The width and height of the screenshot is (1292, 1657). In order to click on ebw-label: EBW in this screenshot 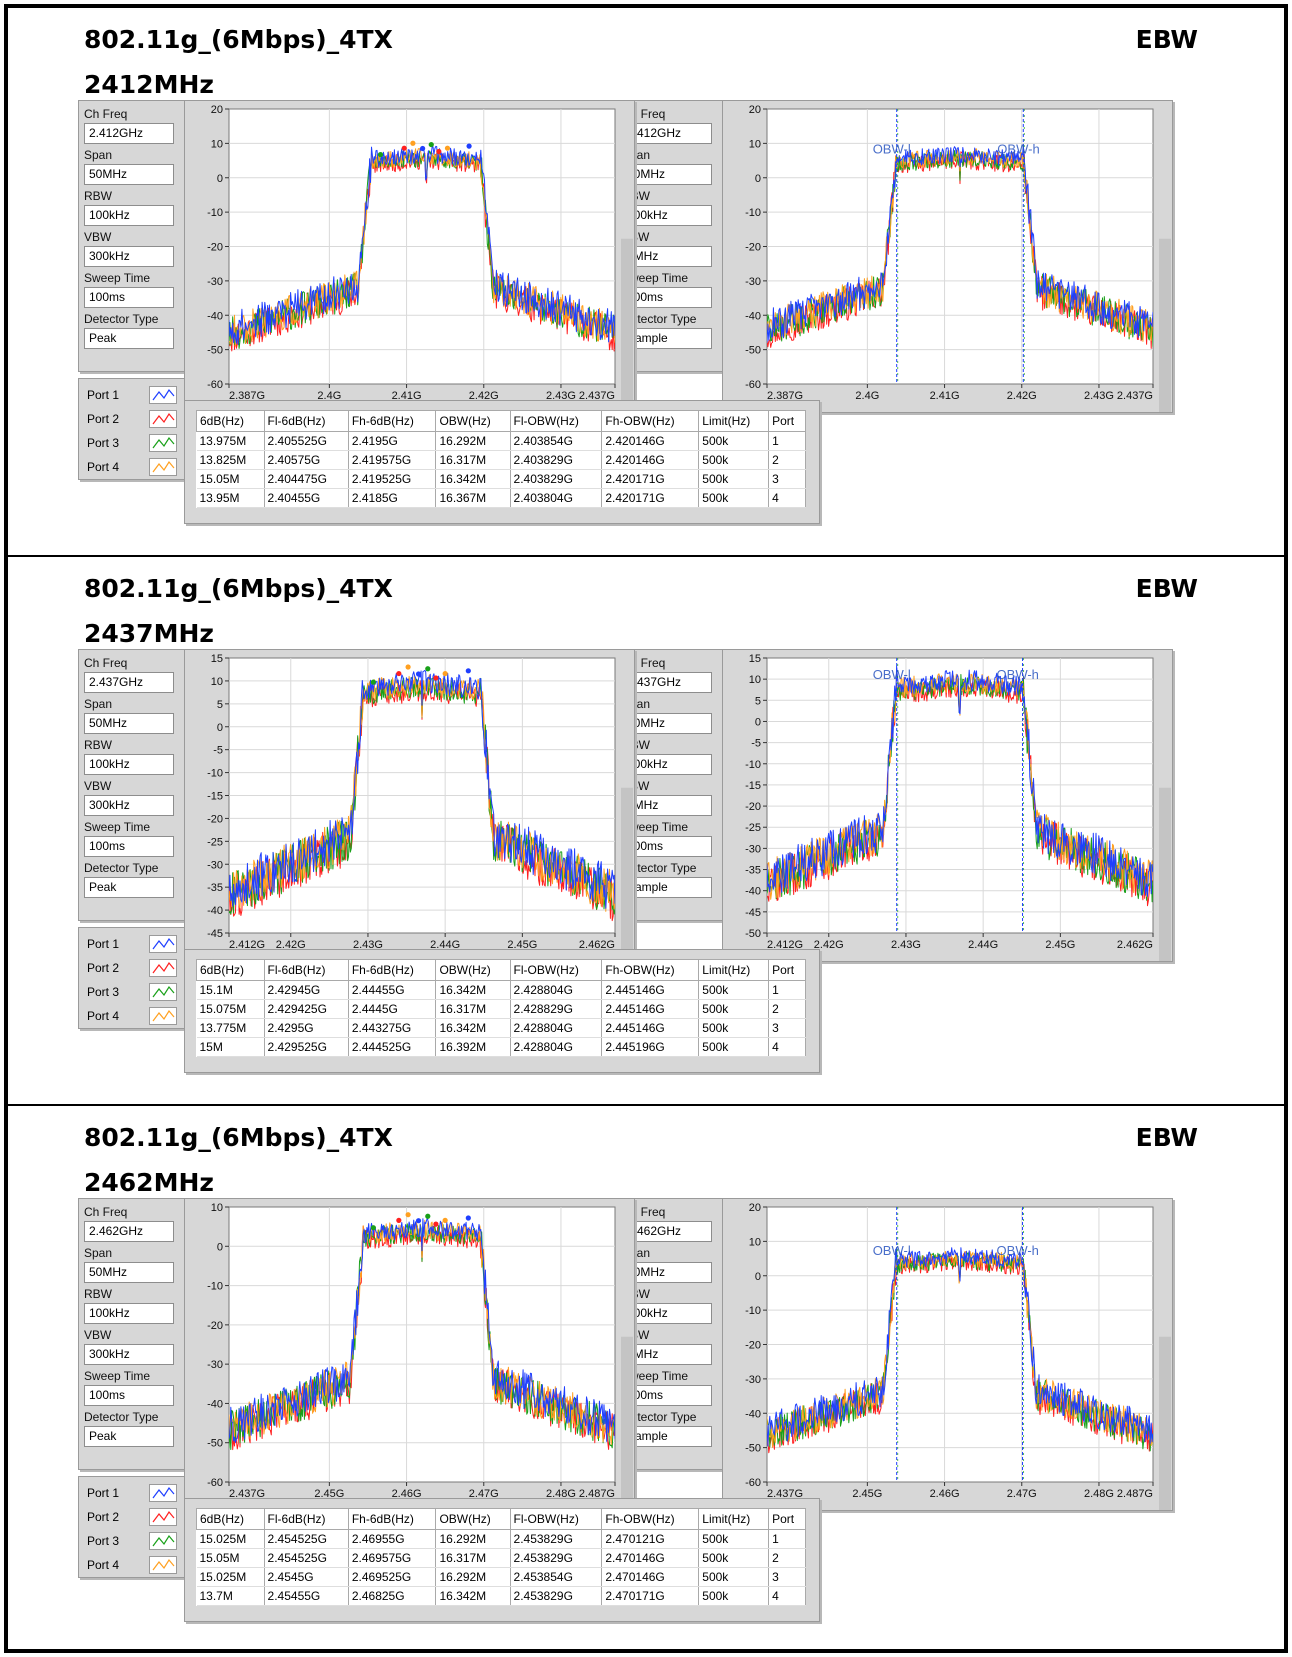, I will do `click(1166, 588)`.